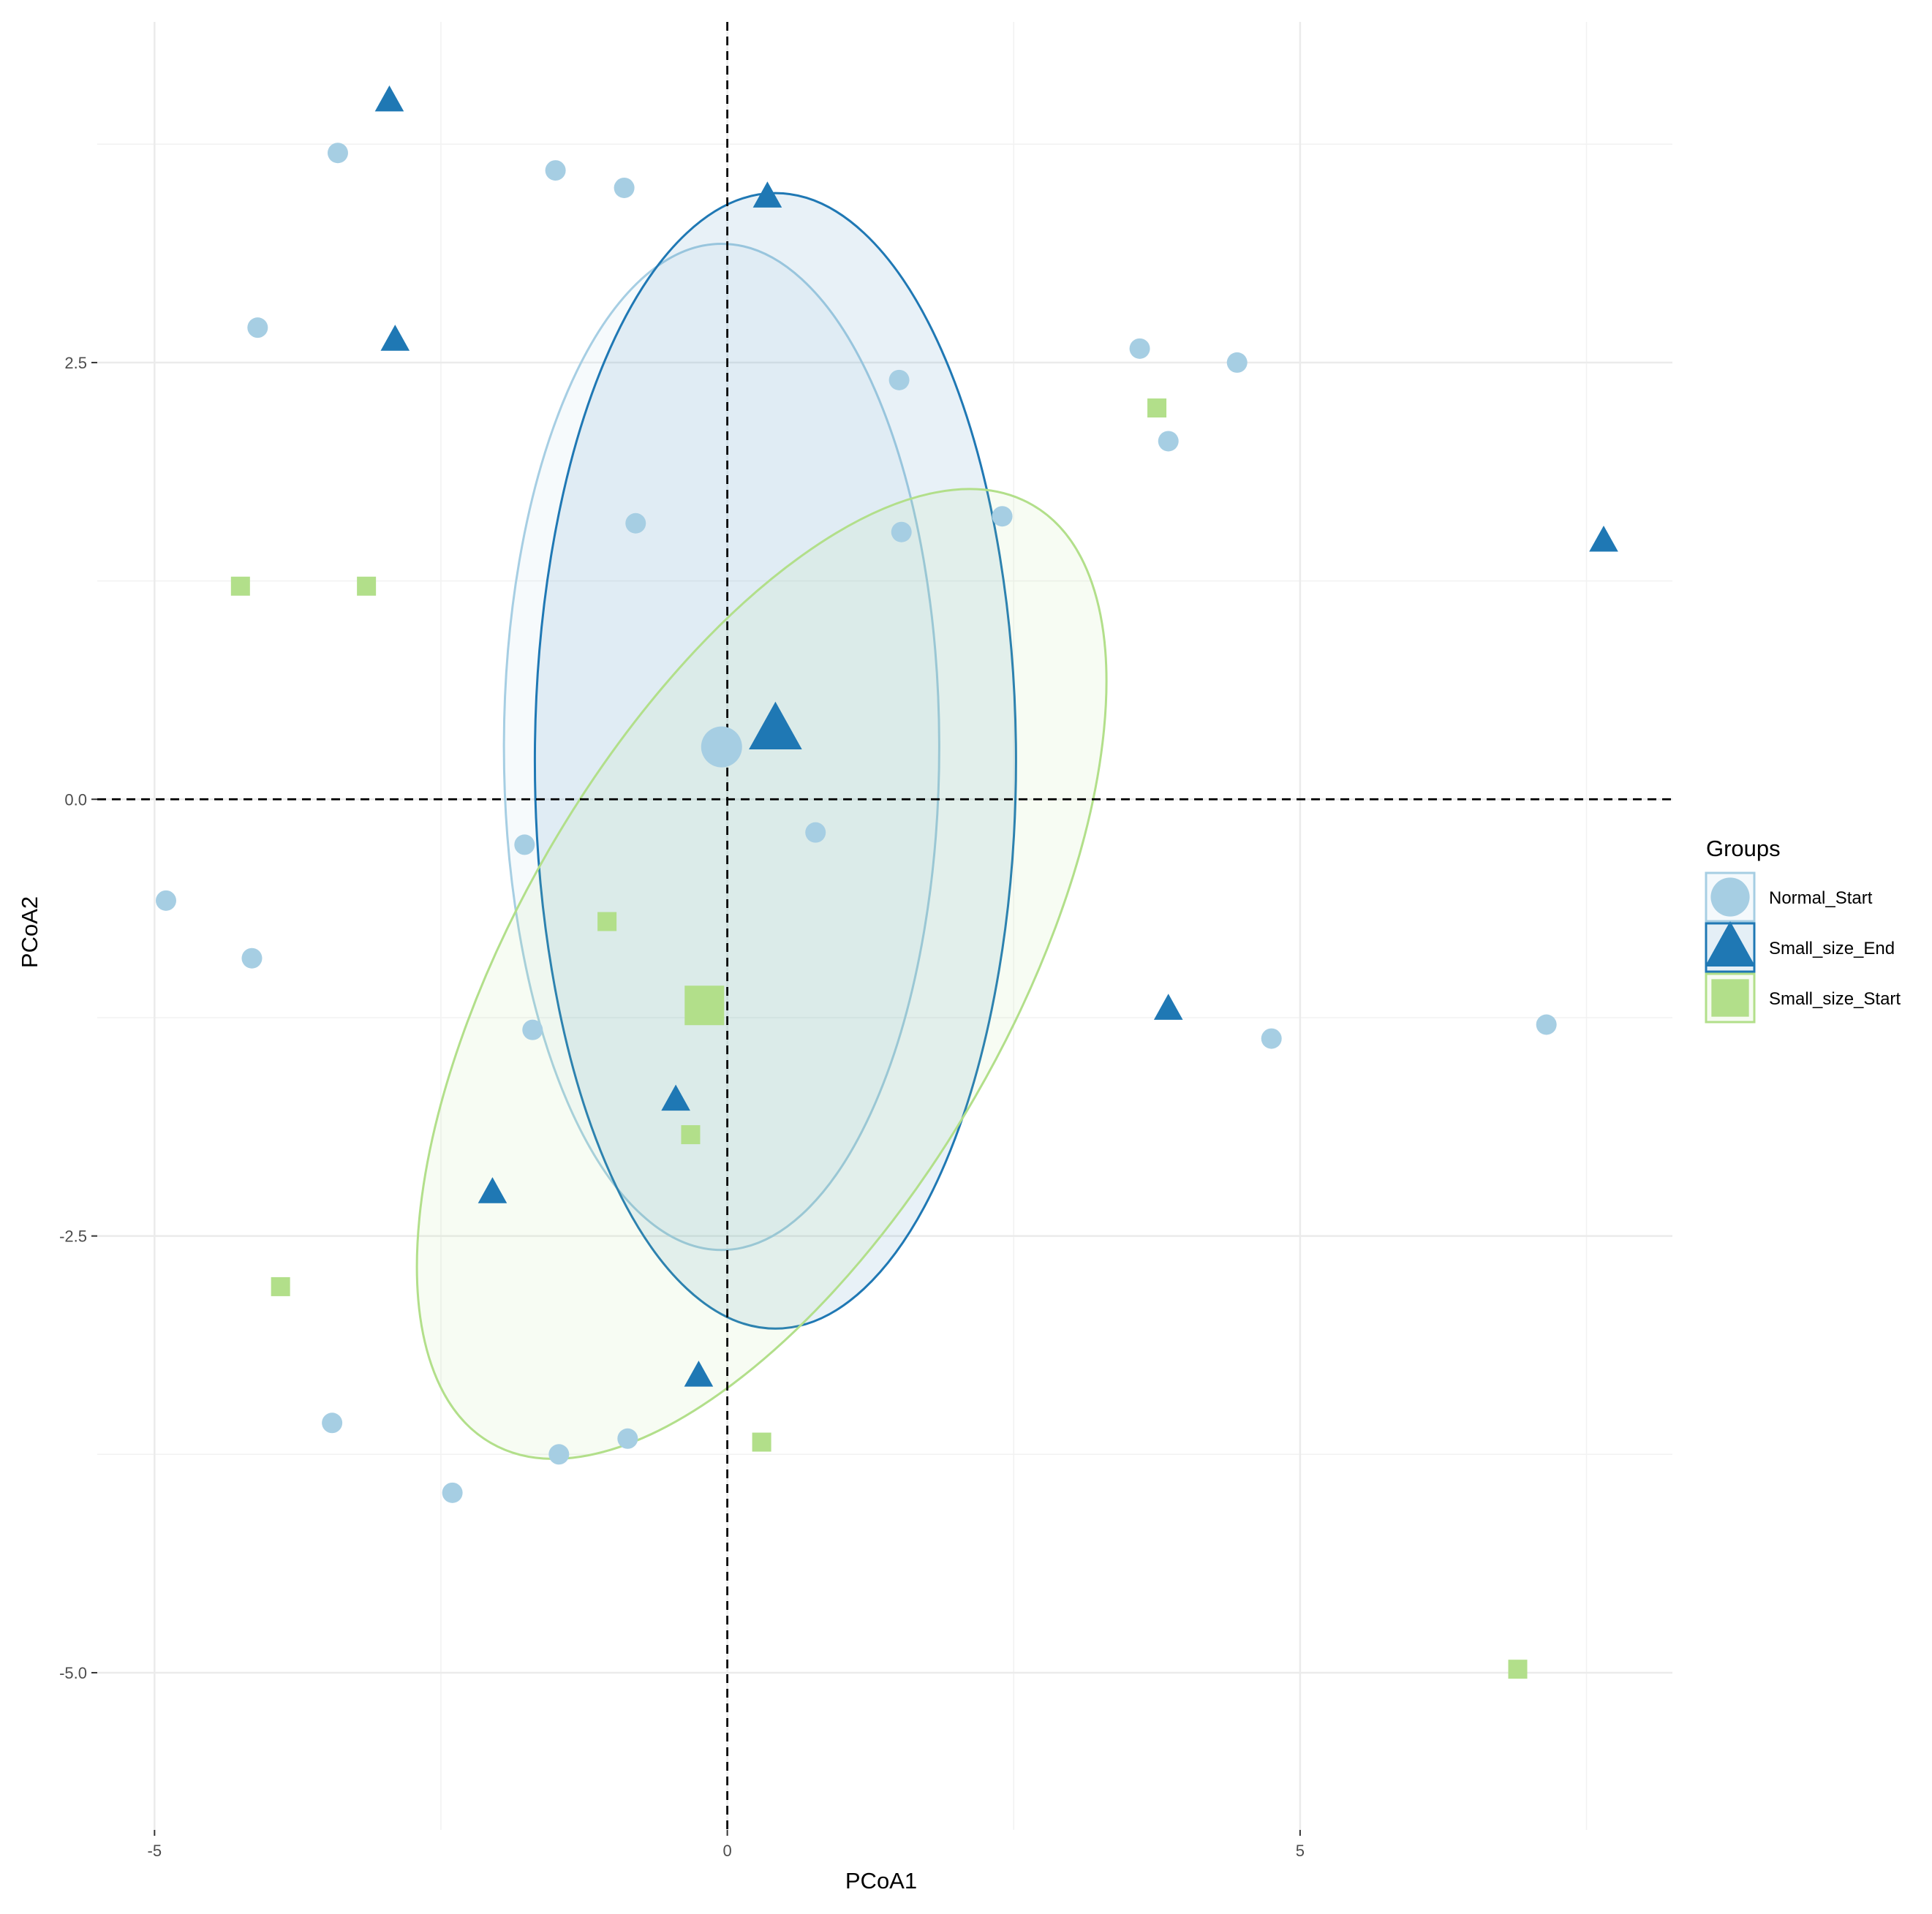 The height and width of the screenshot is (1914, 1932). I want to click on group-centroids, so click(743, 863).